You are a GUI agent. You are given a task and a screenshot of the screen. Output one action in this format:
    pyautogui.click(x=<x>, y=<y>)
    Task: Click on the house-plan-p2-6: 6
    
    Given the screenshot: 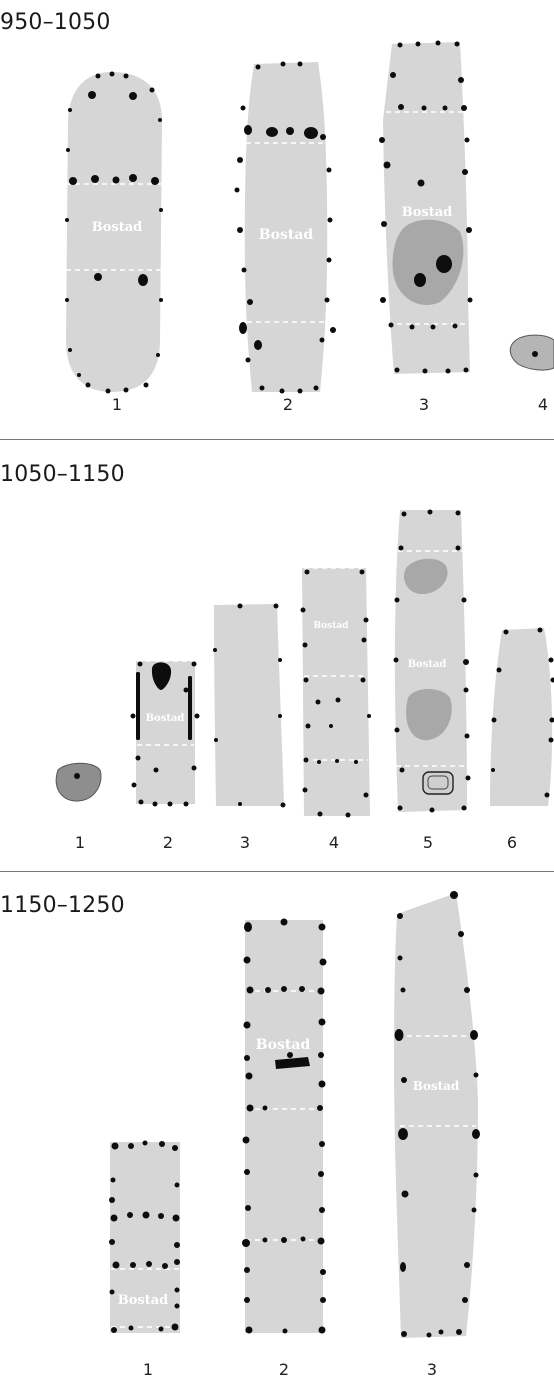 What is the action you would take?
    pyautogui.click(x=522, y=739)
    